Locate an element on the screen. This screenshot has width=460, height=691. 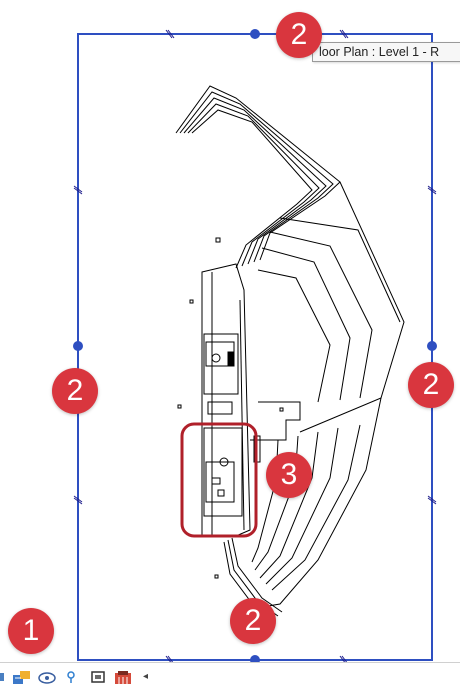
callout-badge-top: 2 is located at coordinates (299, 35).